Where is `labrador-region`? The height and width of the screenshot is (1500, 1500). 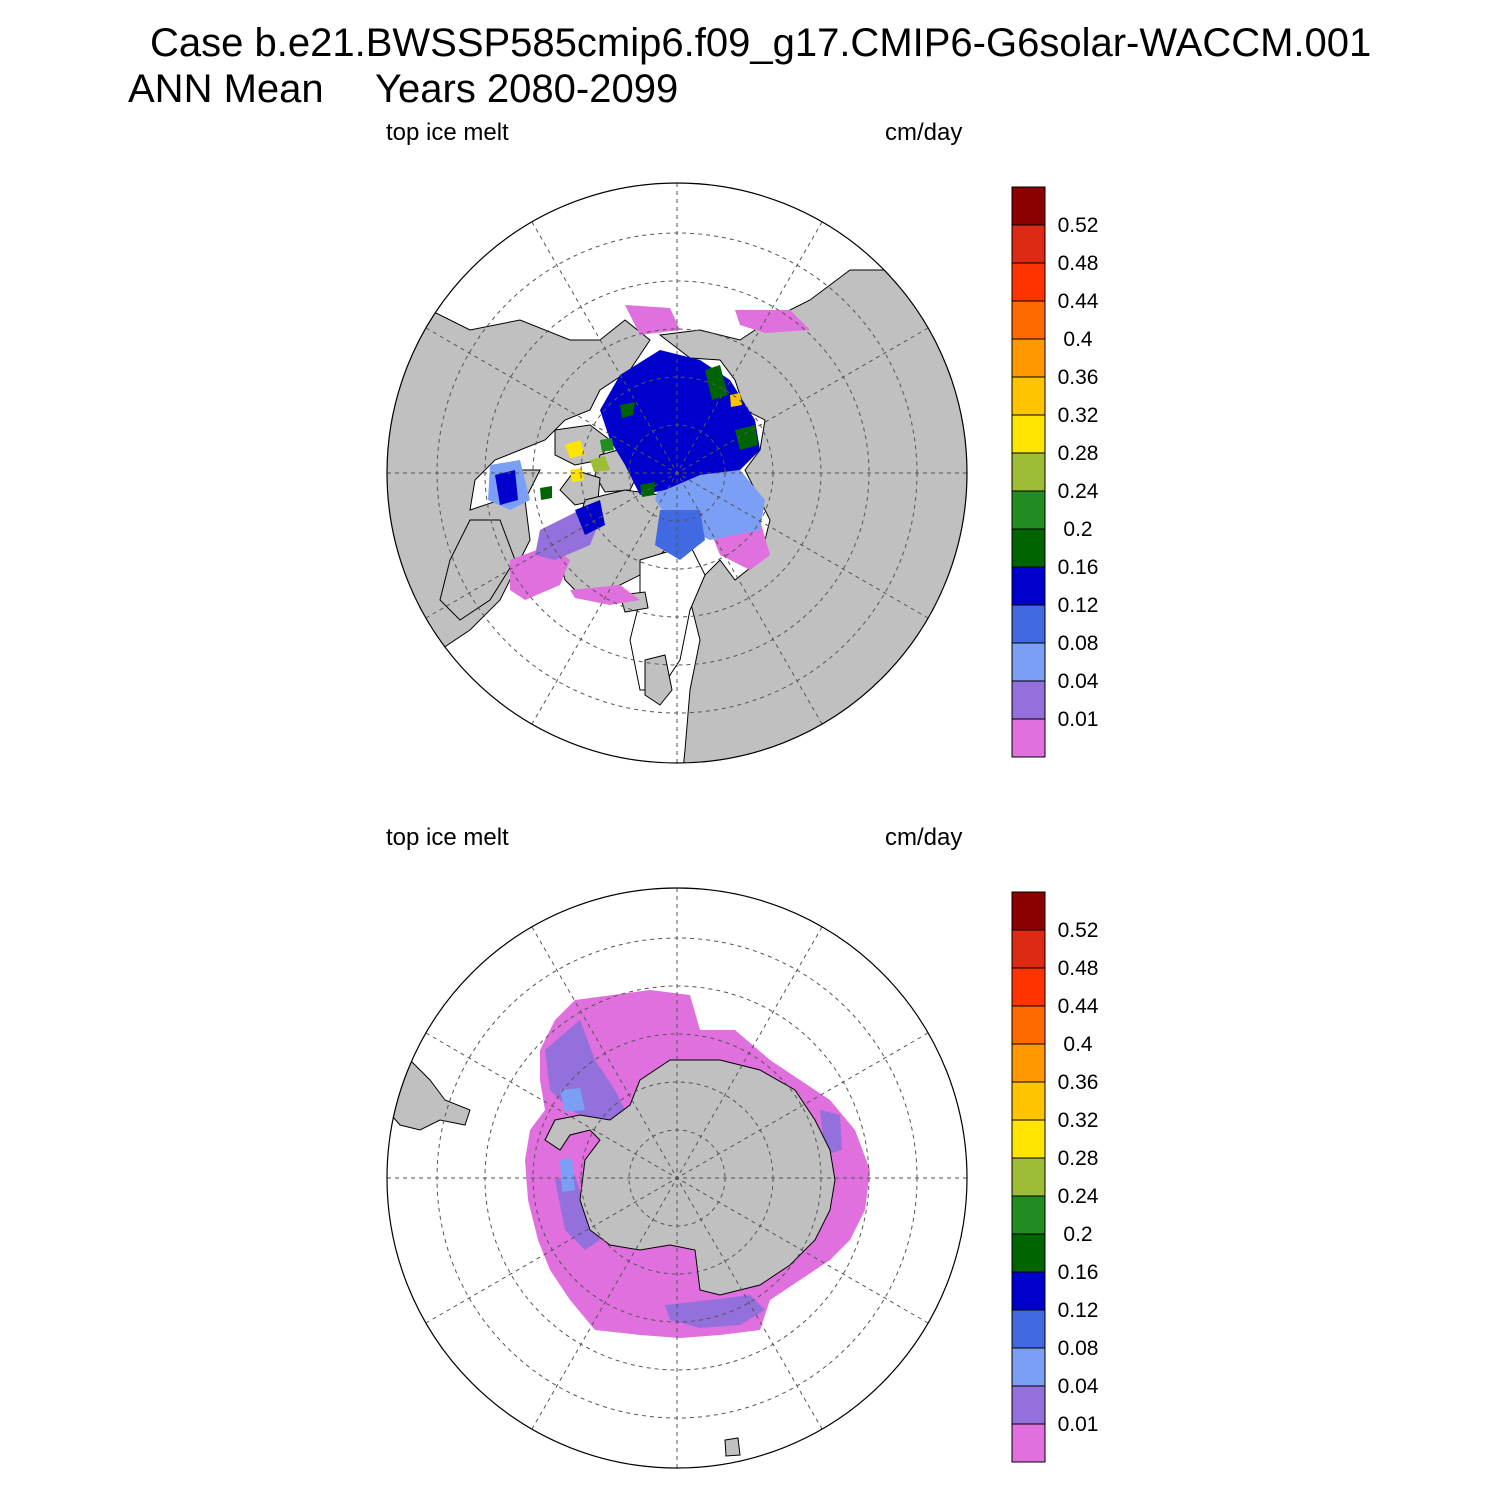
labrador-region is located at coordinates (477, 570).